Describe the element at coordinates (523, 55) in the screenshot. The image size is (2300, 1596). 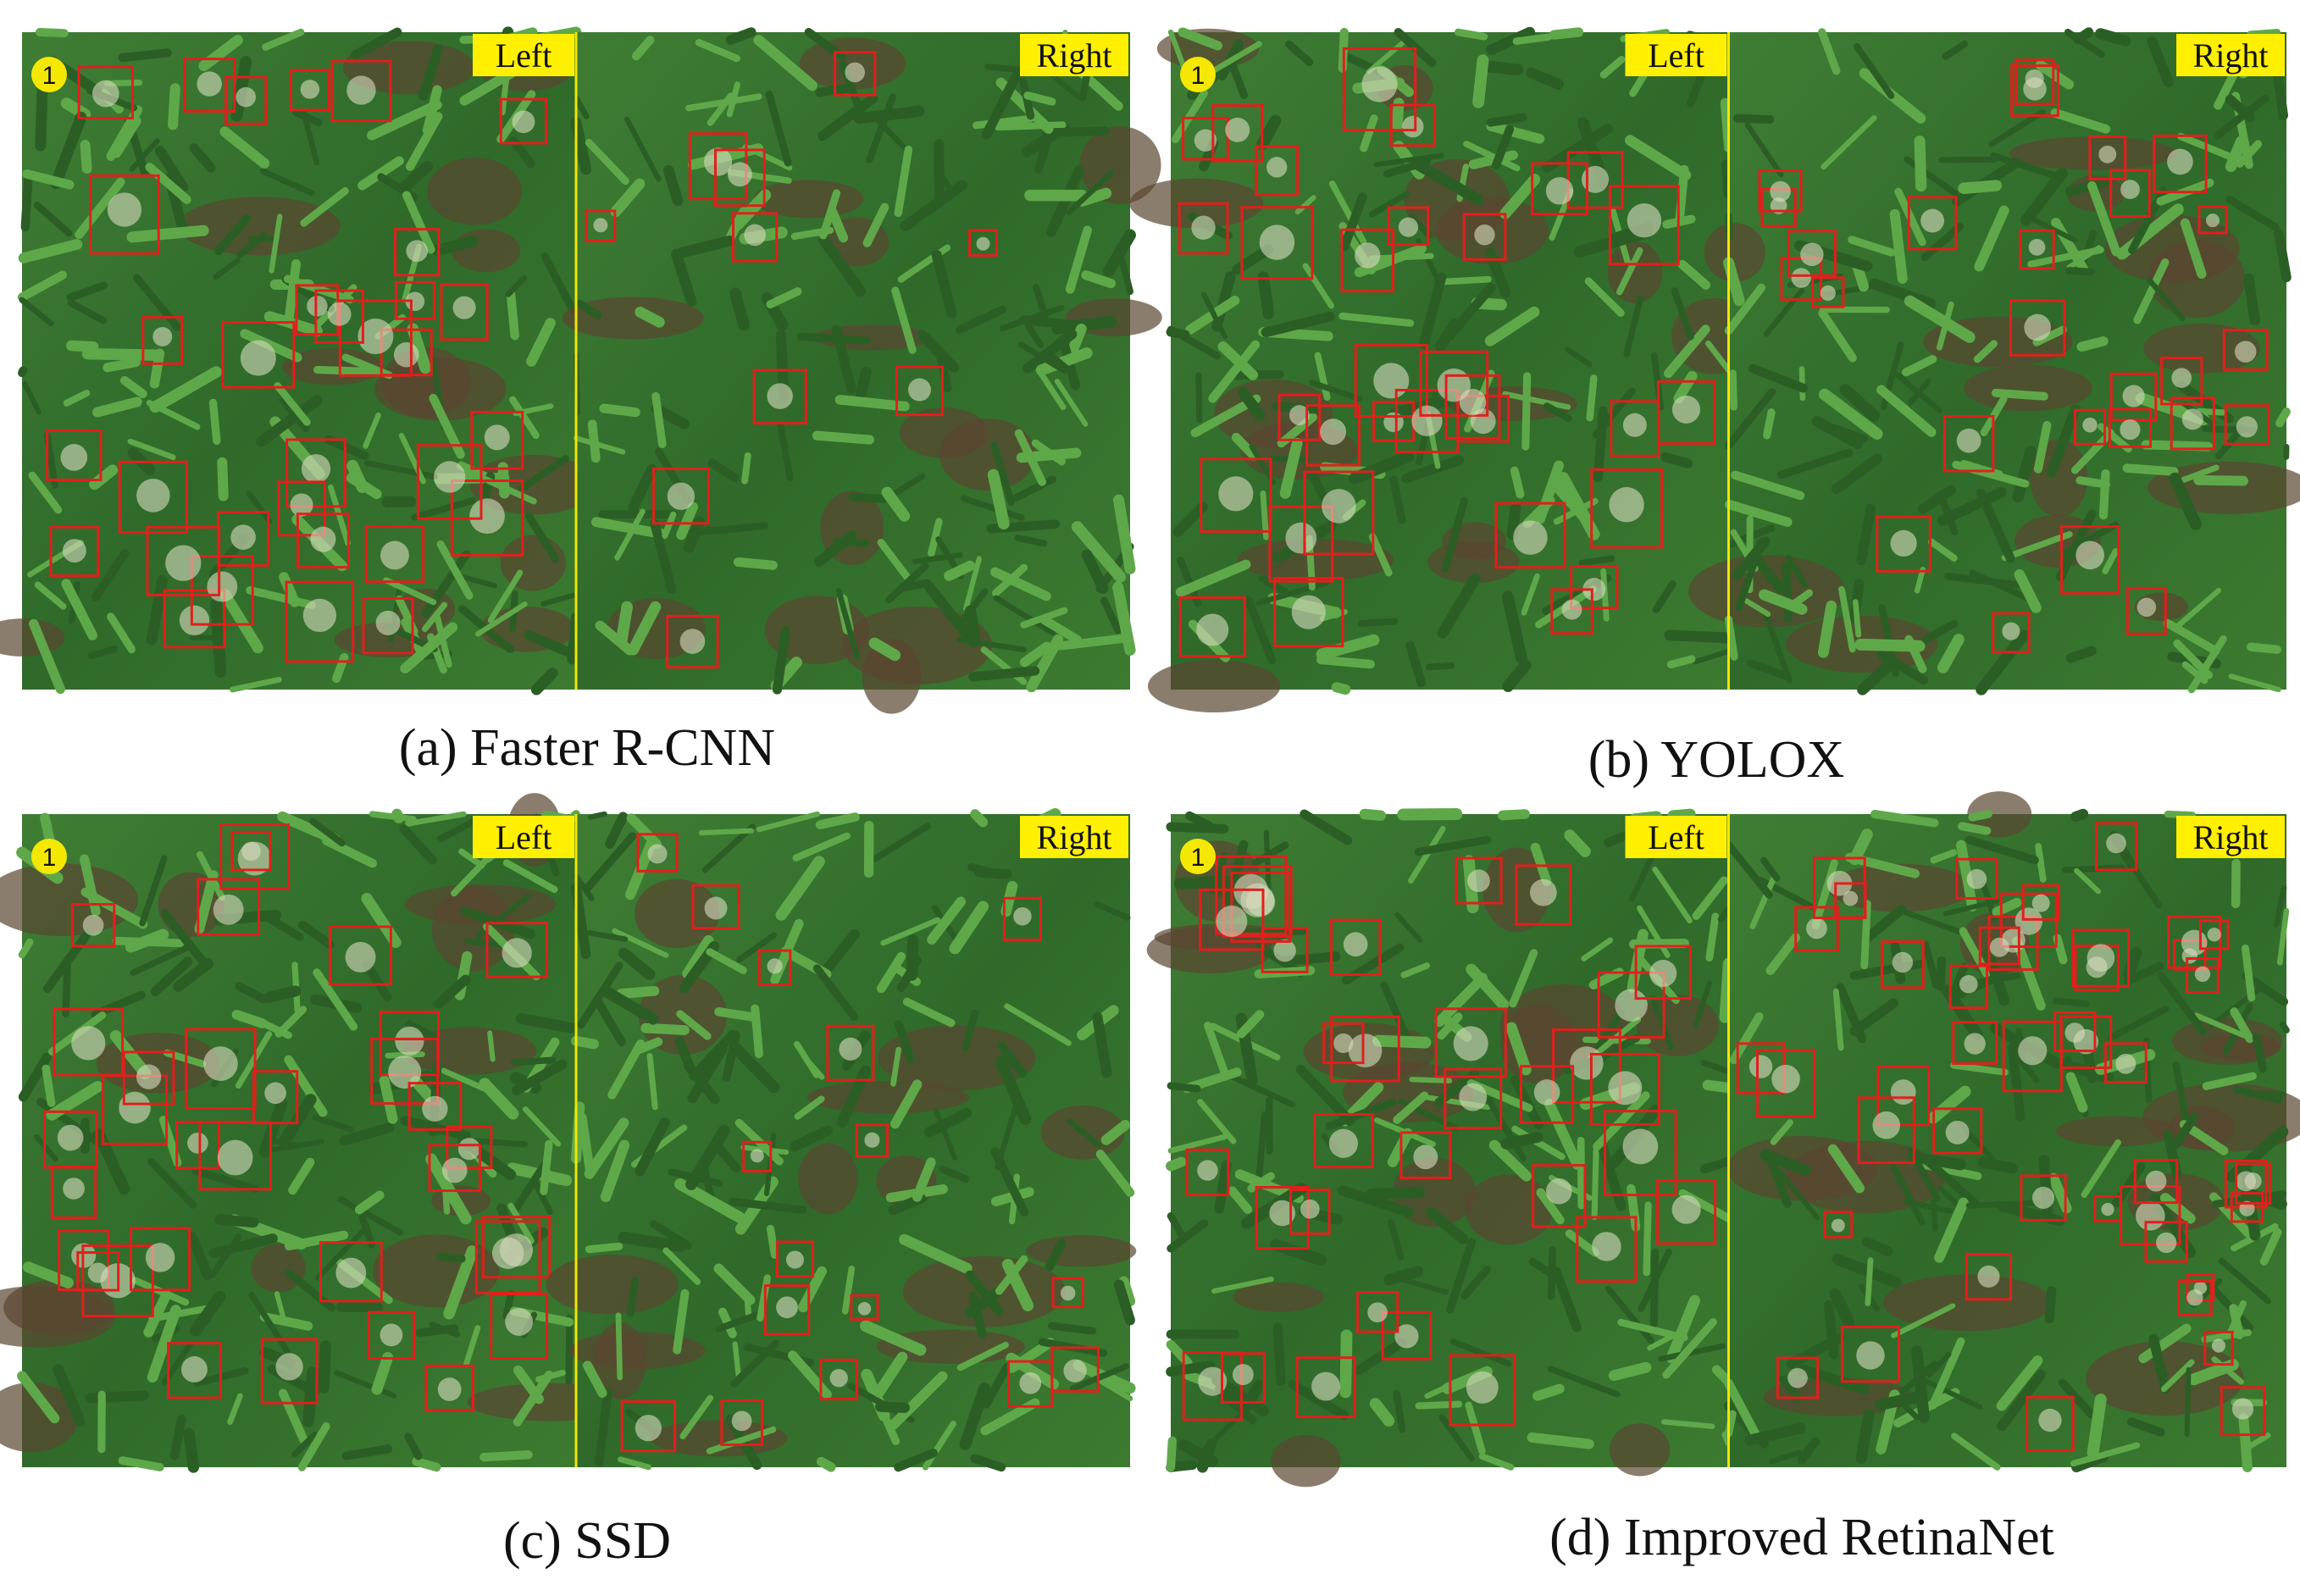
I see `left-label-bg` at that location.